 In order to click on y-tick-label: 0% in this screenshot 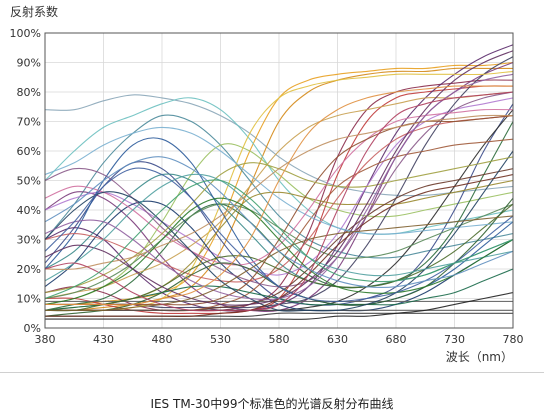, I will do `click(32, 328)`.